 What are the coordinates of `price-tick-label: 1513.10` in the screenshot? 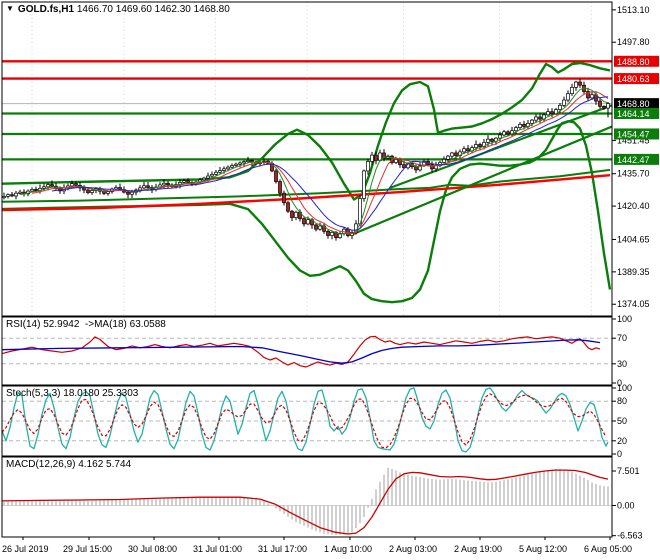 It's located at (633, 10).